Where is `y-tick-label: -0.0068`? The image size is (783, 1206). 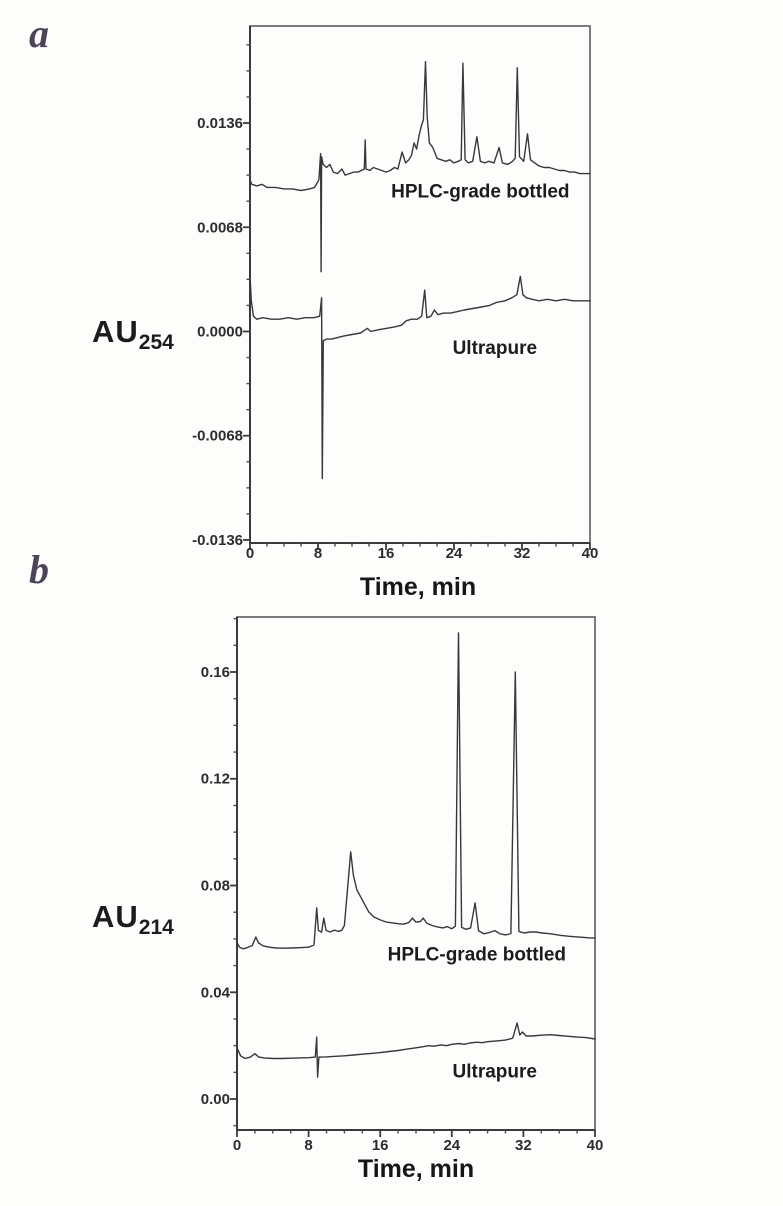 y-tick-label: -0.0068 is located at coordinates (217, 436).